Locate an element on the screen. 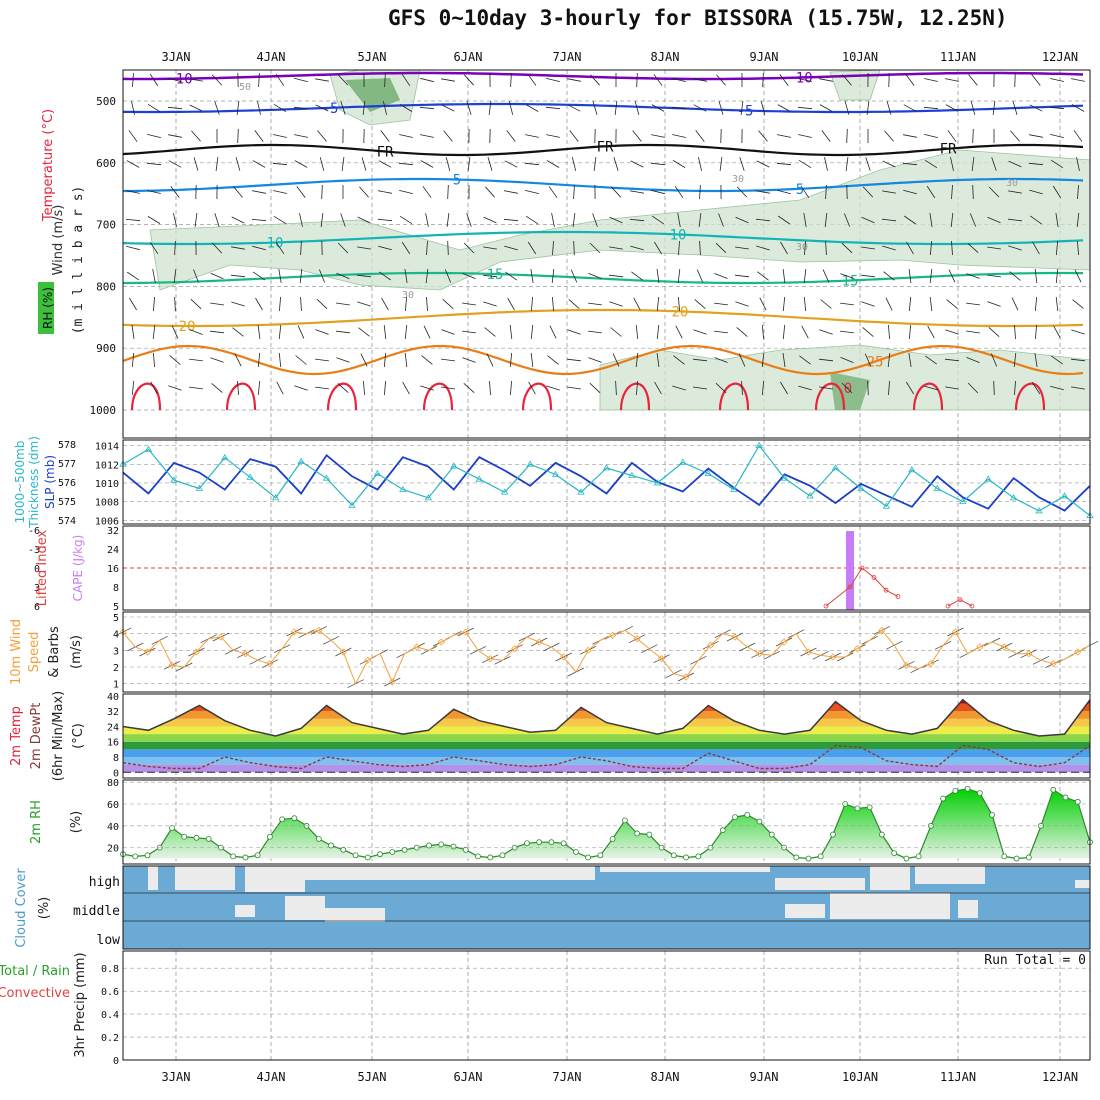 The image size is (1100, 1100). rh2m-tick: 20 is located at coordinates (113, 849).